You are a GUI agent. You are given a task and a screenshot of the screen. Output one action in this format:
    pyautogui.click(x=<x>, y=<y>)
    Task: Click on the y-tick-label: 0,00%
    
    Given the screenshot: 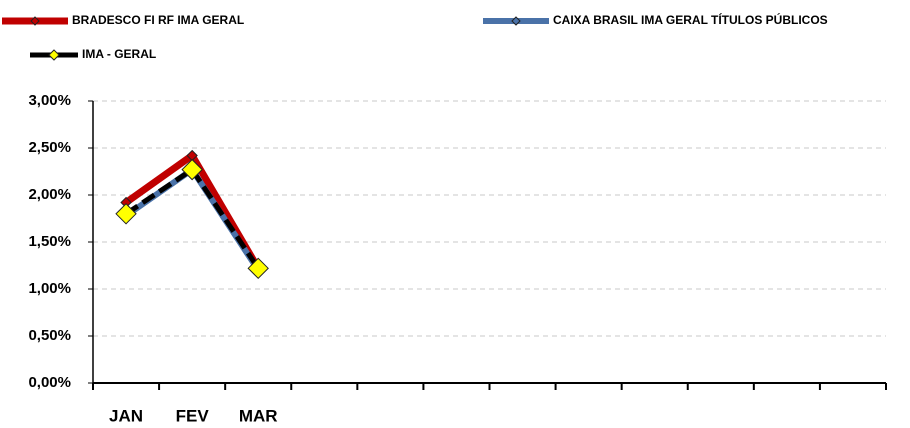 What is the action you would take?
    pyautogui.click(x=49, y=382)
    